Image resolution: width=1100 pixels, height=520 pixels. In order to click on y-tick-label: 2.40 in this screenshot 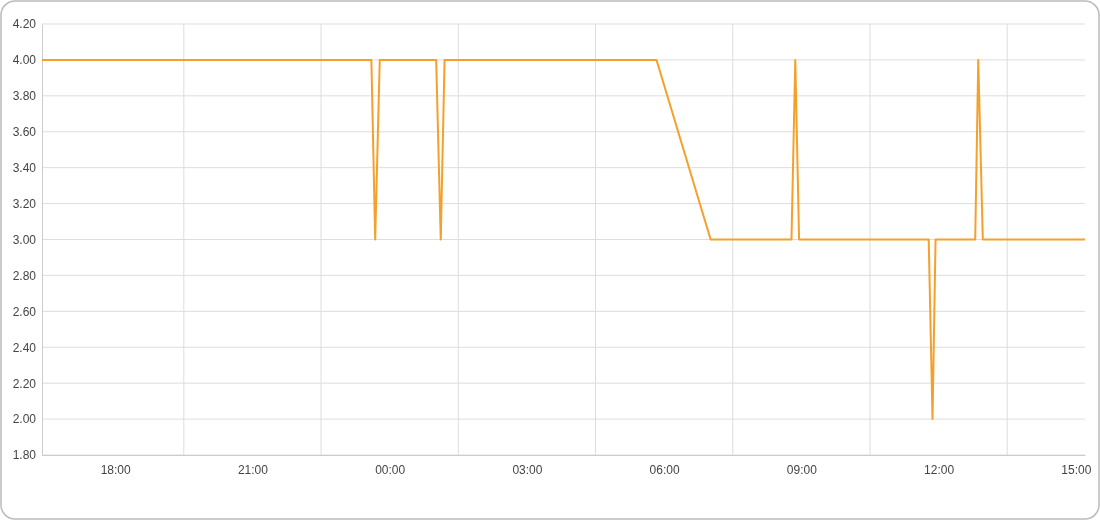, I will do `click(24, 347)`.